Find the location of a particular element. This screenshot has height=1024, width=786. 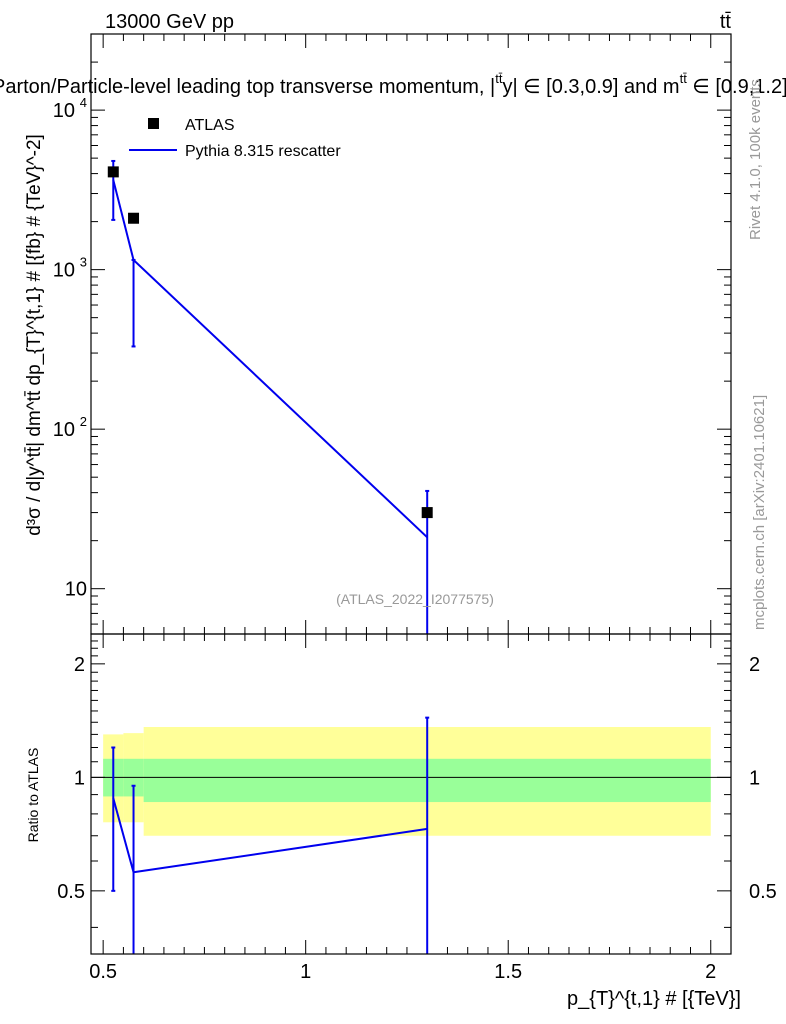

title-m-sup: tt̄ is located at coordinates (684, 78).